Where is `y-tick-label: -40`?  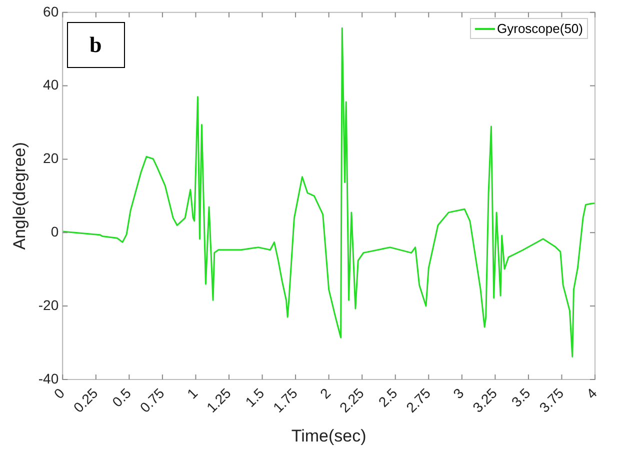
y-tick-label: -40 is located at coordinates (48, 378).